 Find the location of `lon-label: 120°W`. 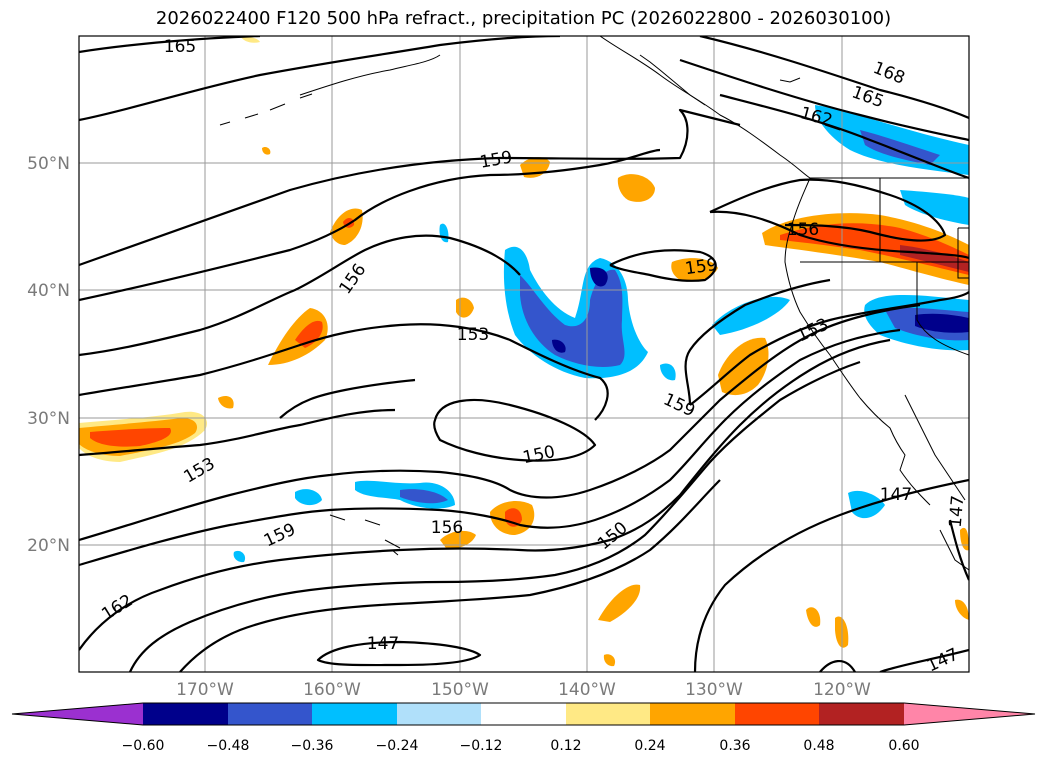

lon-label: 120°W is located at coordinates (842, 690).